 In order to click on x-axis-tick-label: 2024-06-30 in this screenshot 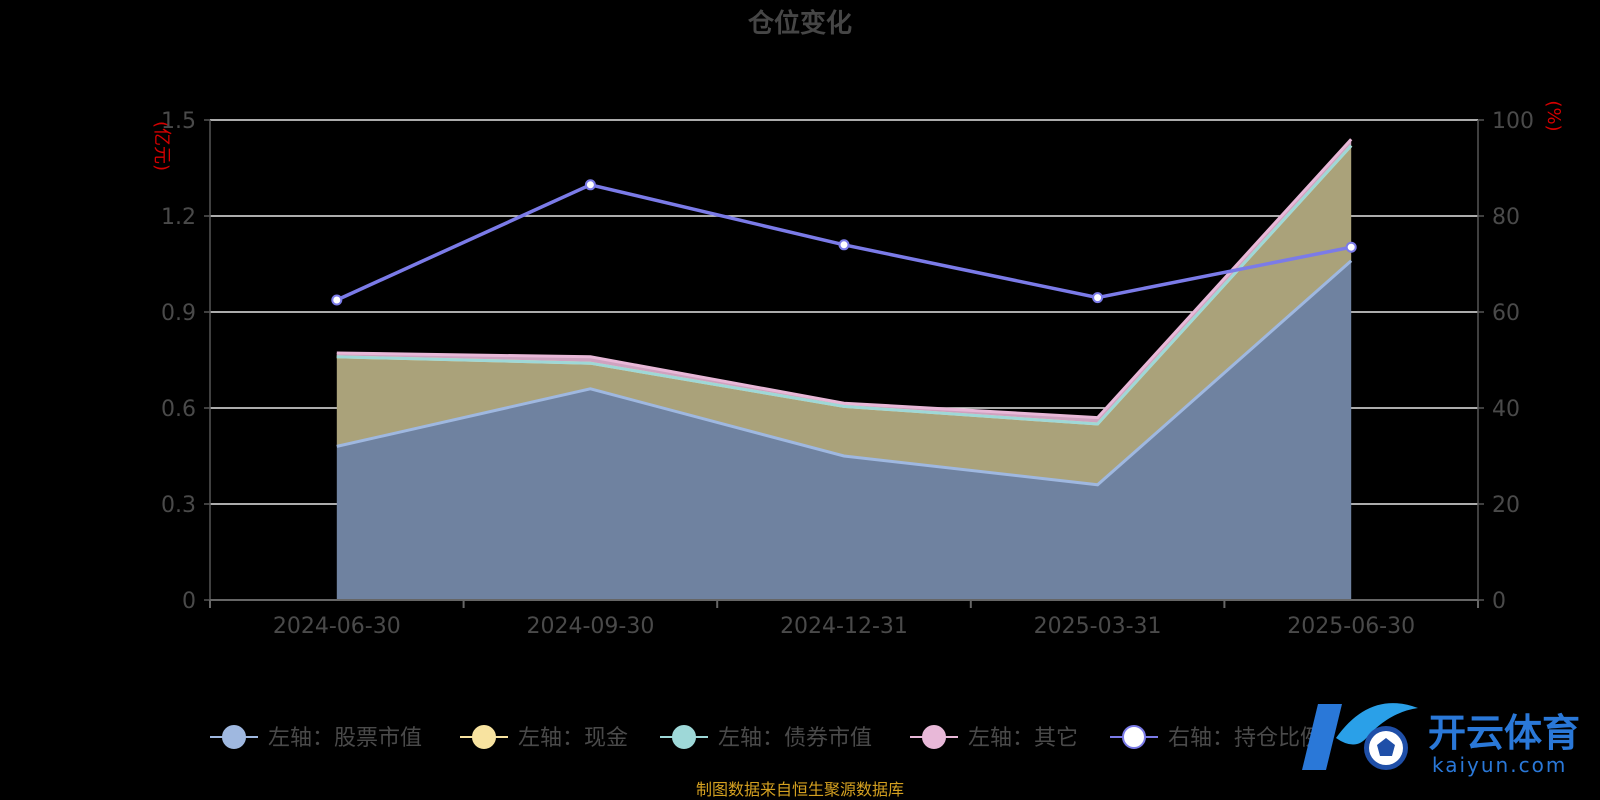, I will do `click(337, 626)`.